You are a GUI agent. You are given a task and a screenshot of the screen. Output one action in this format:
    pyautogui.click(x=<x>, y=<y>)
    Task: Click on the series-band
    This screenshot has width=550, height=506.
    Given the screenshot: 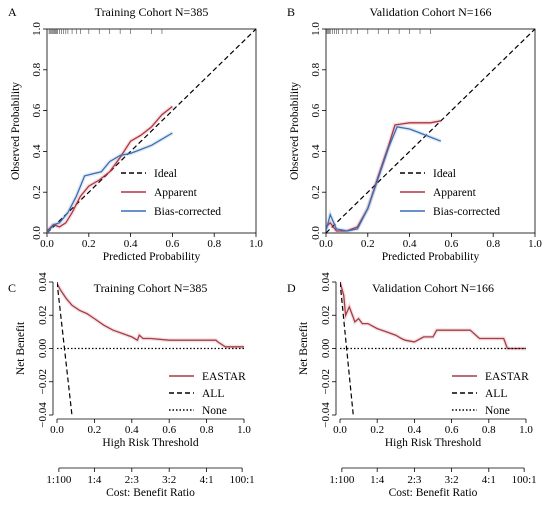 What is the action you would take?
    pyautogui.click(x=110, y=183)
    